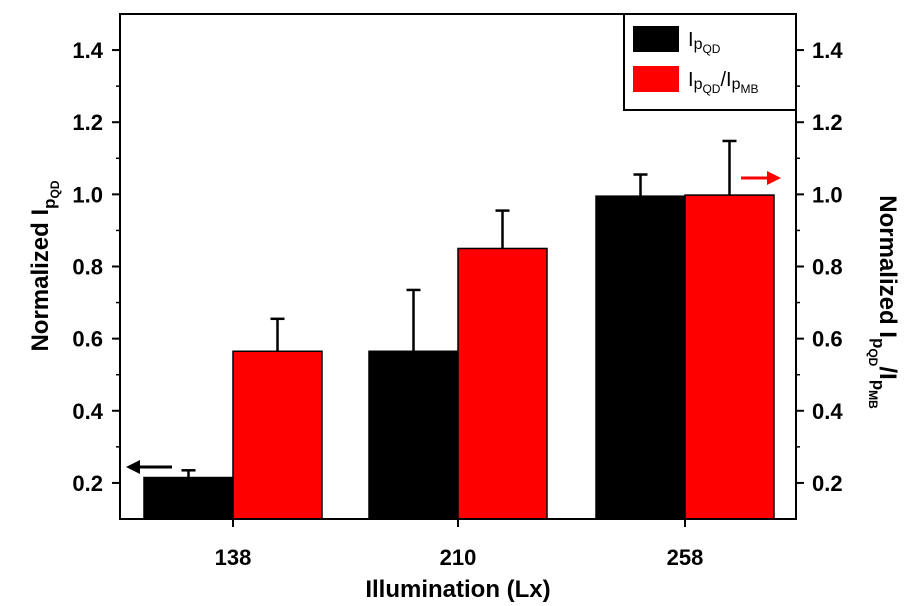  I want to click on legend-label-ip-qd: IpQD, so click(704, 42).